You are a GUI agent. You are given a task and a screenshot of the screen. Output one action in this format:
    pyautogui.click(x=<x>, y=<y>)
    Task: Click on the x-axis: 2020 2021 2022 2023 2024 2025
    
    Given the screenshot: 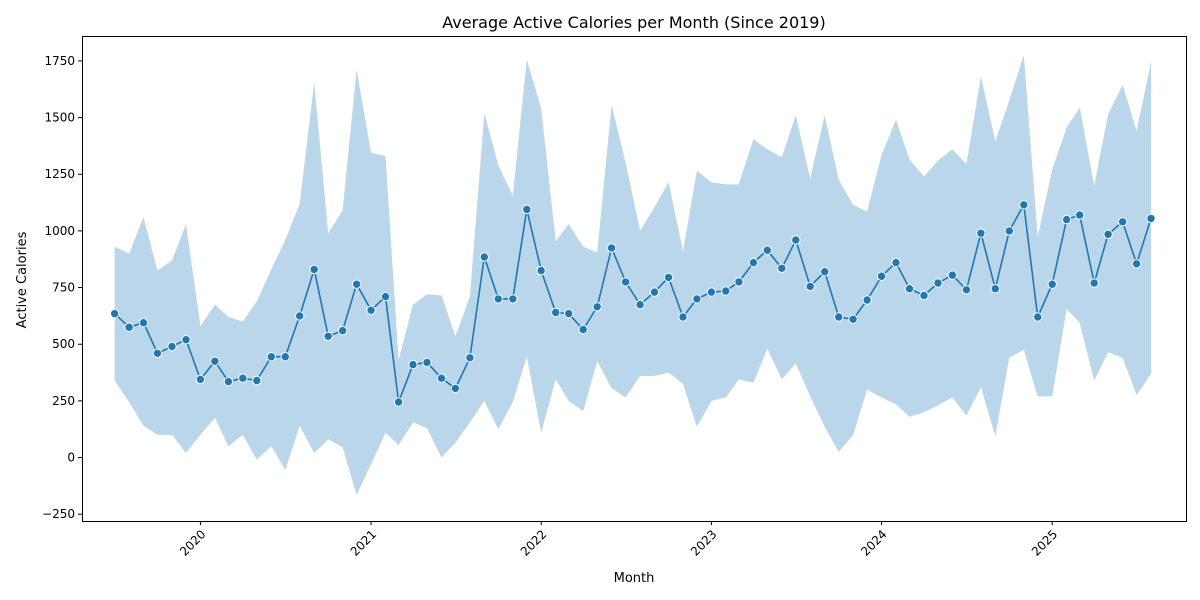 What is the action you would take?
    pyautogui.click(x=618, y=540)
    